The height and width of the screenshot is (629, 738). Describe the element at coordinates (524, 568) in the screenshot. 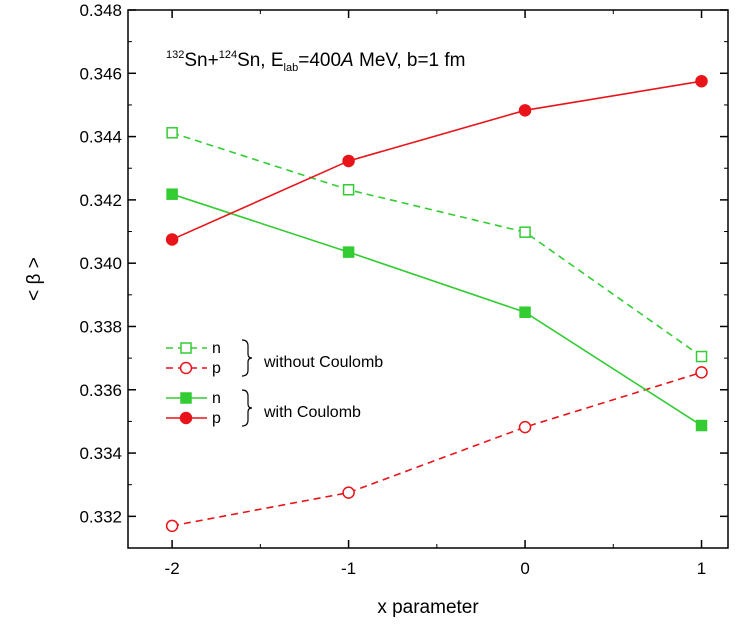

I see `x-tick-label: 0` at that location.